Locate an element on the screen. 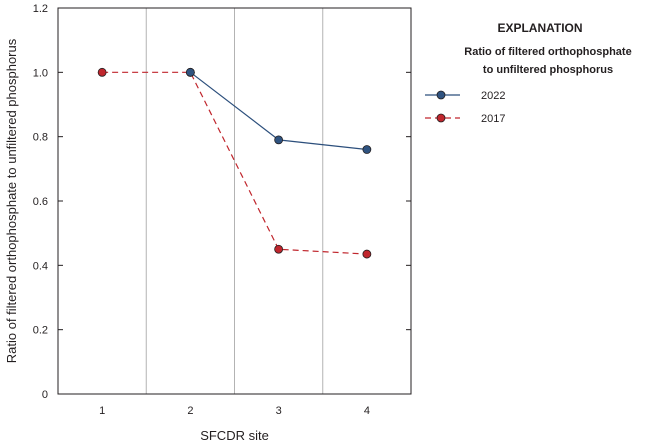 The image size is (655, 448). legend-item-2017-marker is located at coordinates (441, 118).